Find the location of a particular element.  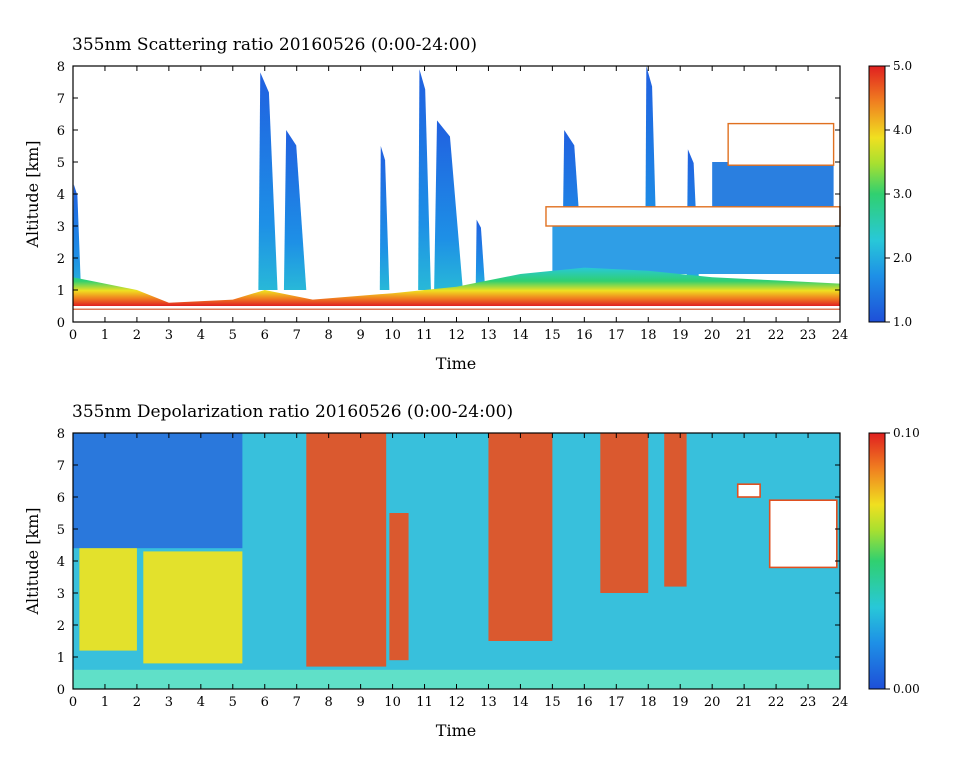

boundary-layer is located at coordinates (456, 286).